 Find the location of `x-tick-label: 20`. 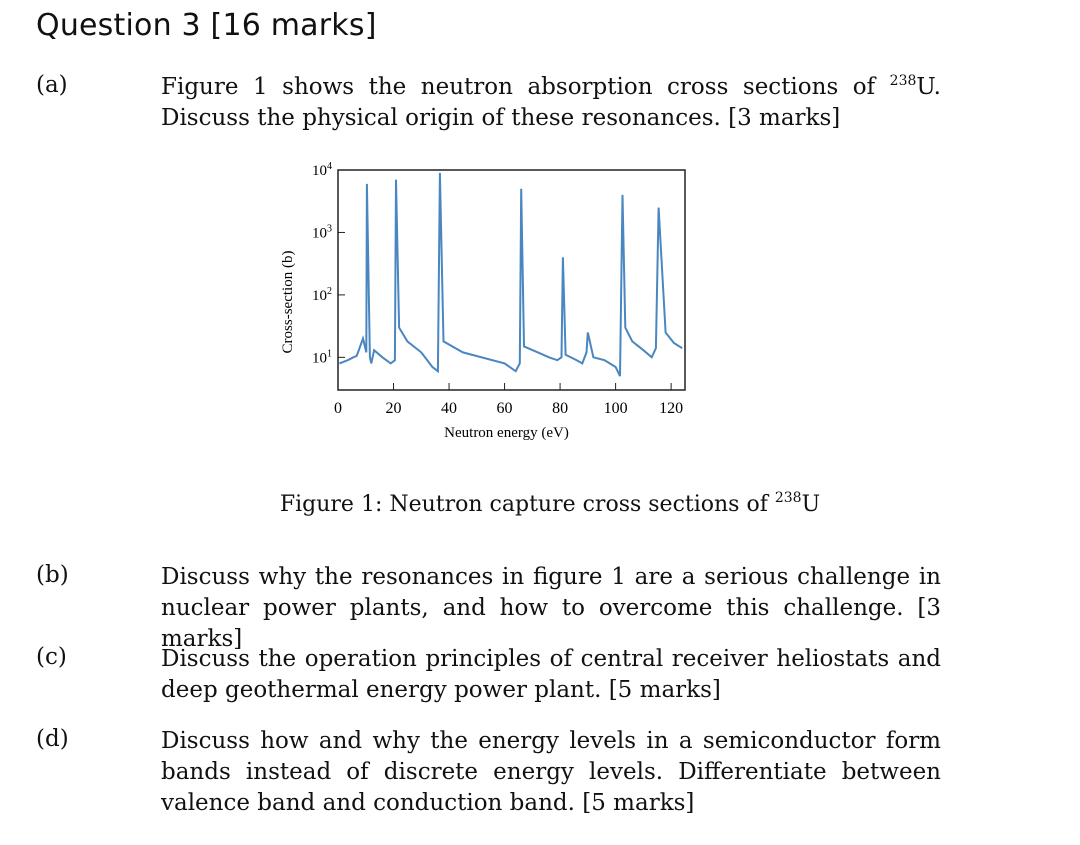

x-tick-label: 20 is located at coordinates (394, 408).